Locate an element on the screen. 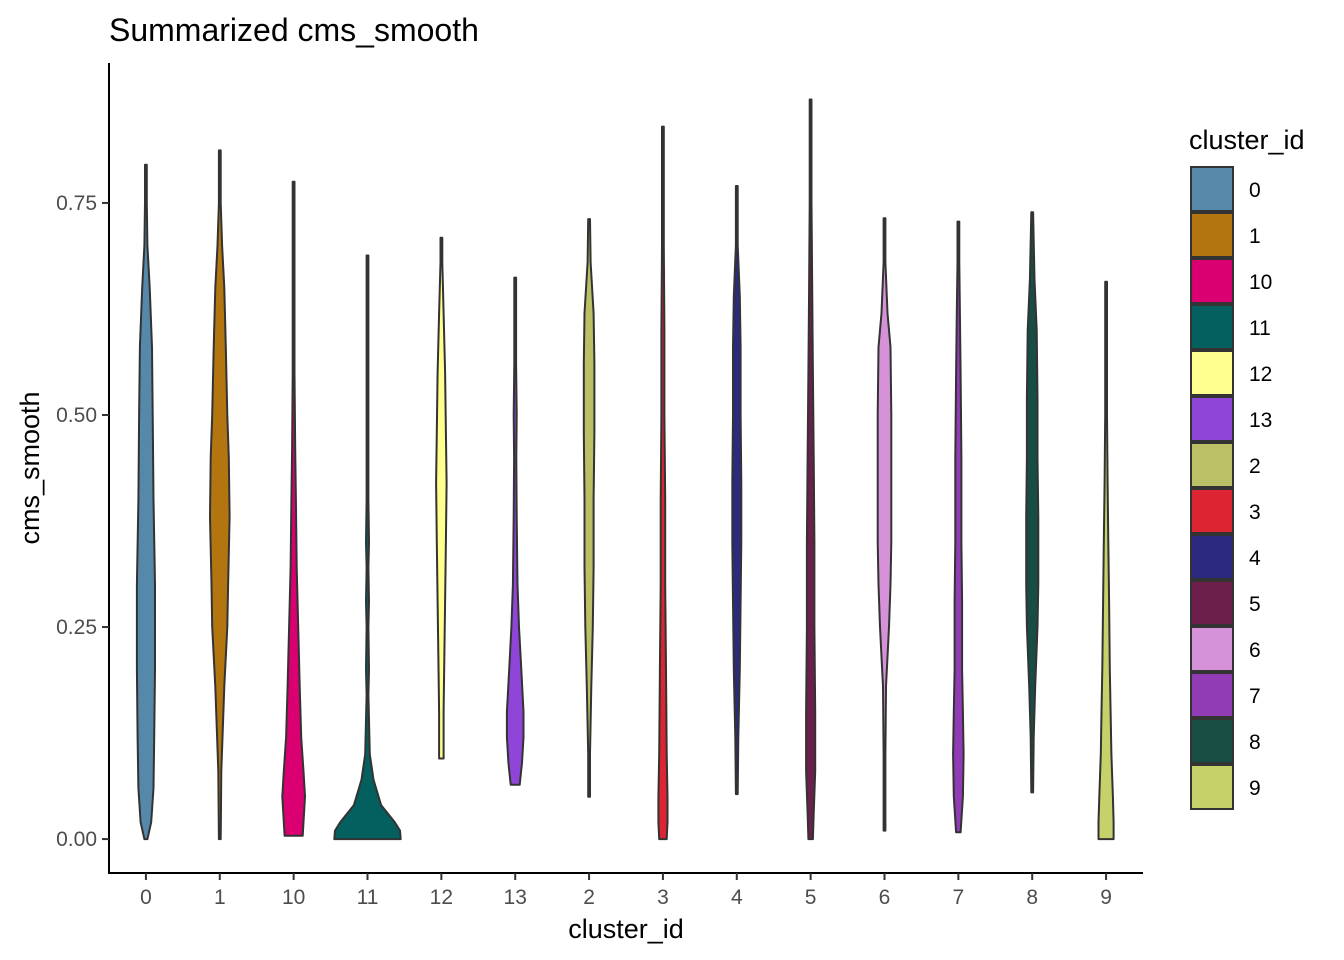  y-axis-title: cms_smooth is located at coordinates (30, 467).